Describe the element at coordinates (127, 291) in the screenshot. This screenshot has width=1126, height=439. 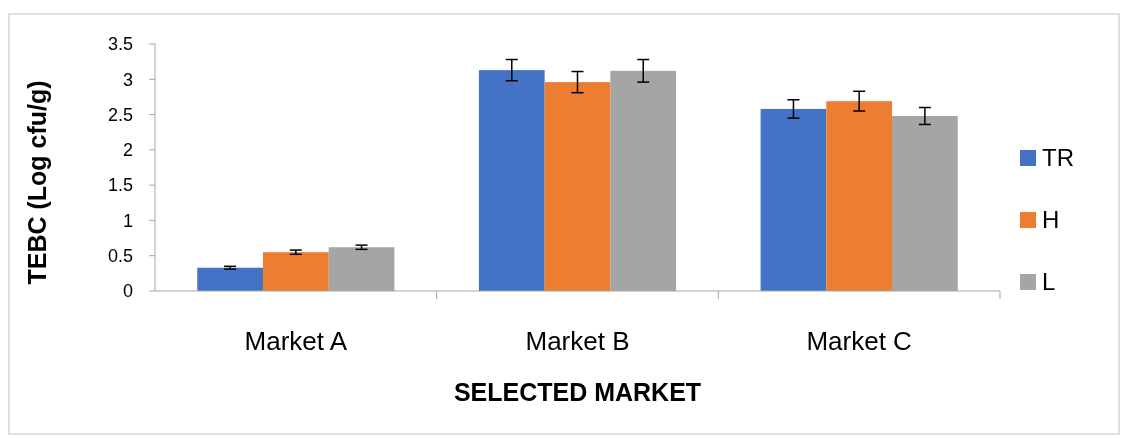
I see `y-tick-label: 0` at that location.